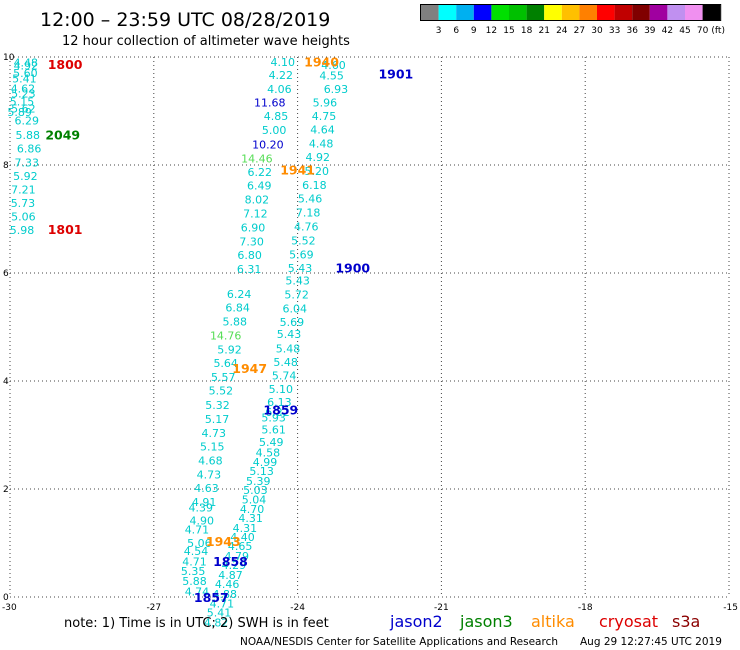 Image resolution: width=740 pixels, height=650 pixels. What do you see at coordinates (23, 203) in the screenshot?
I see `swh-point-label: 5.73` at bounding box center [23, 203].